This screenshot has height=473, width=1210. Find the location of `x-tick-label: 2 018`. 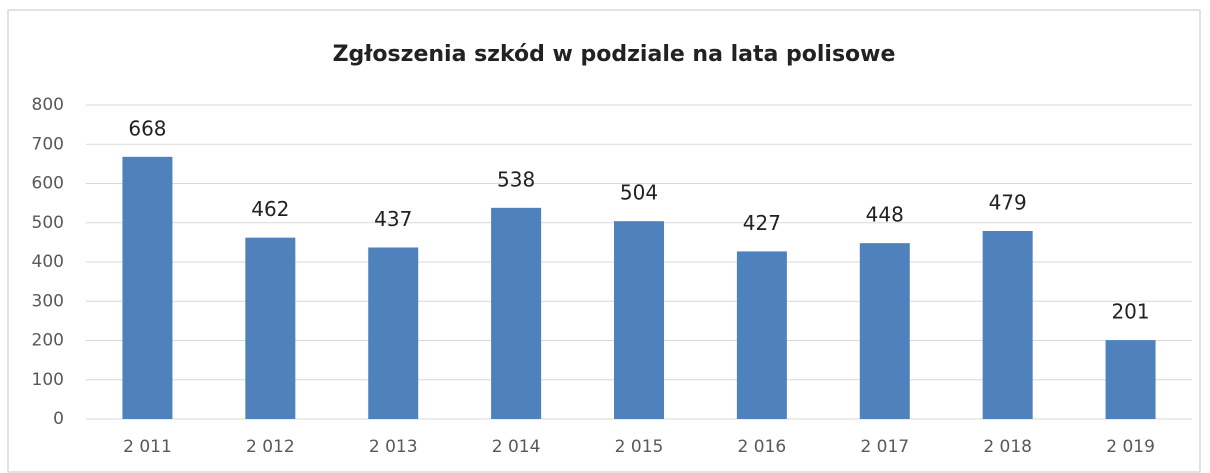

x-tick-label: 2 018 is located at coordinates (1007, 447).